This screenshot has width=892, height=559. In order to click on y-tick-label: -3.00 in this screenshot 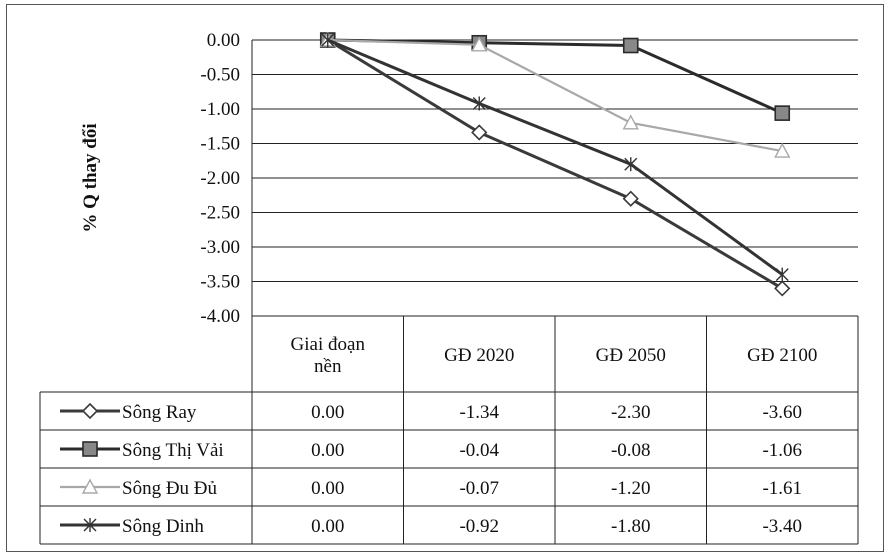, I will do `click(220, 247)`.